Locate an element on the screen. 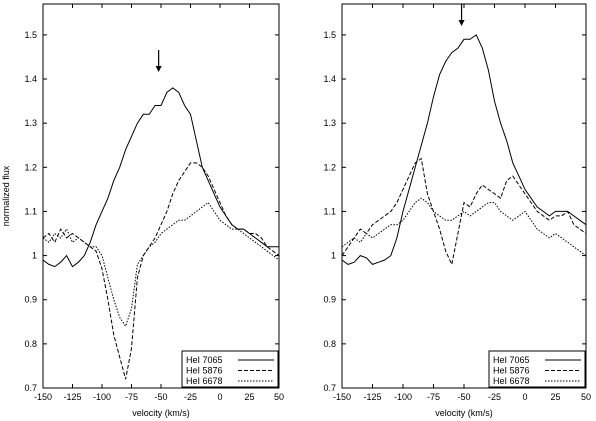  y-axis-label: normalized flux is located at coordinates (6, 195).